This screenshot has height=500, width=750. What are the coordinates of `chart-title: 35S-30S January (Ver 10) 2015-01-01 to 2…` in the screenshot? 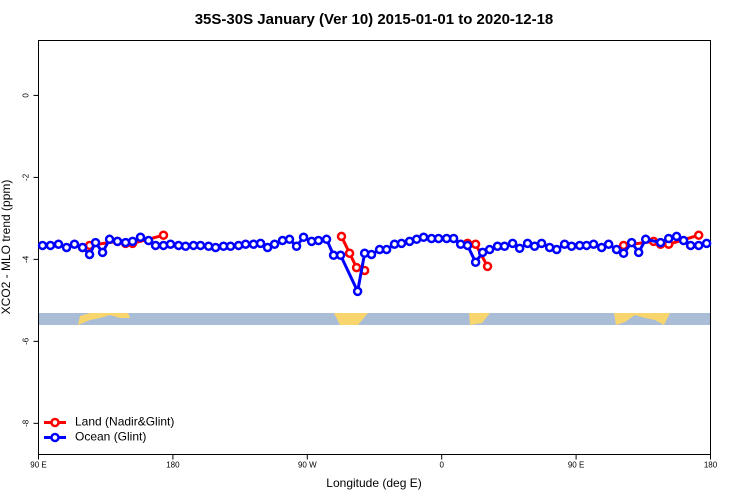 It's located at (374, 19).